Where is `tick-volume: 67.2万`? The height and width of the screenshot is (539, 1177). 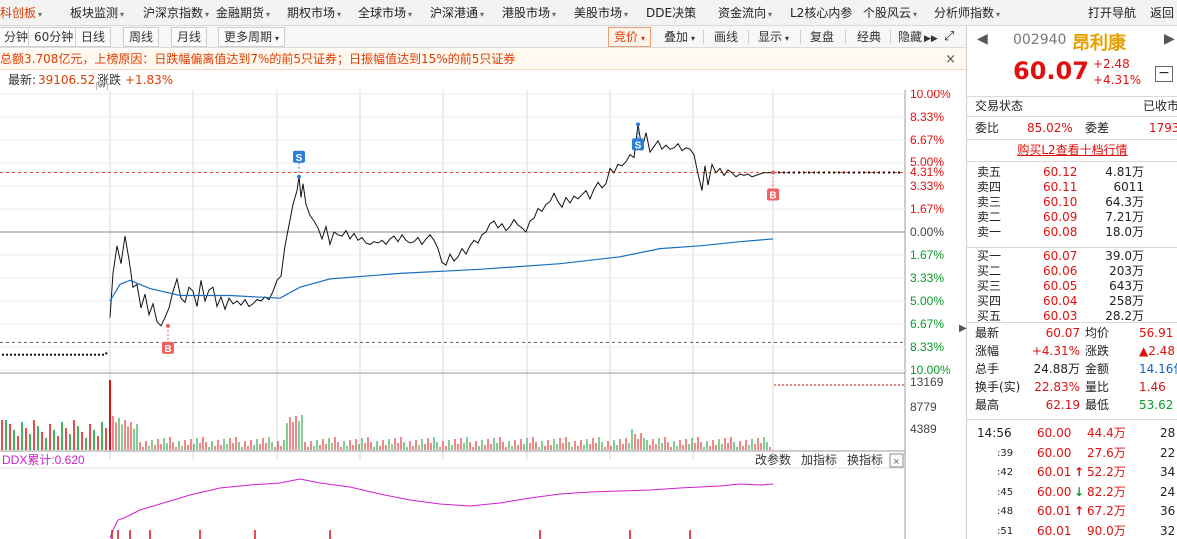
tick-volume: 67.2万 is located at coordinates (1106, 511).